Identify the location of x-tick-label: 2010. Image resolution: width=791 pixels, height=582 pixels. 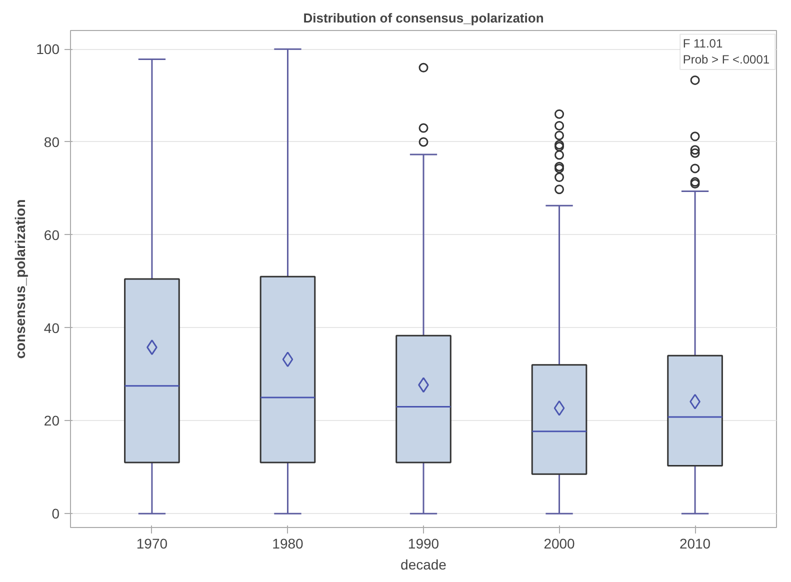
(695, 544).